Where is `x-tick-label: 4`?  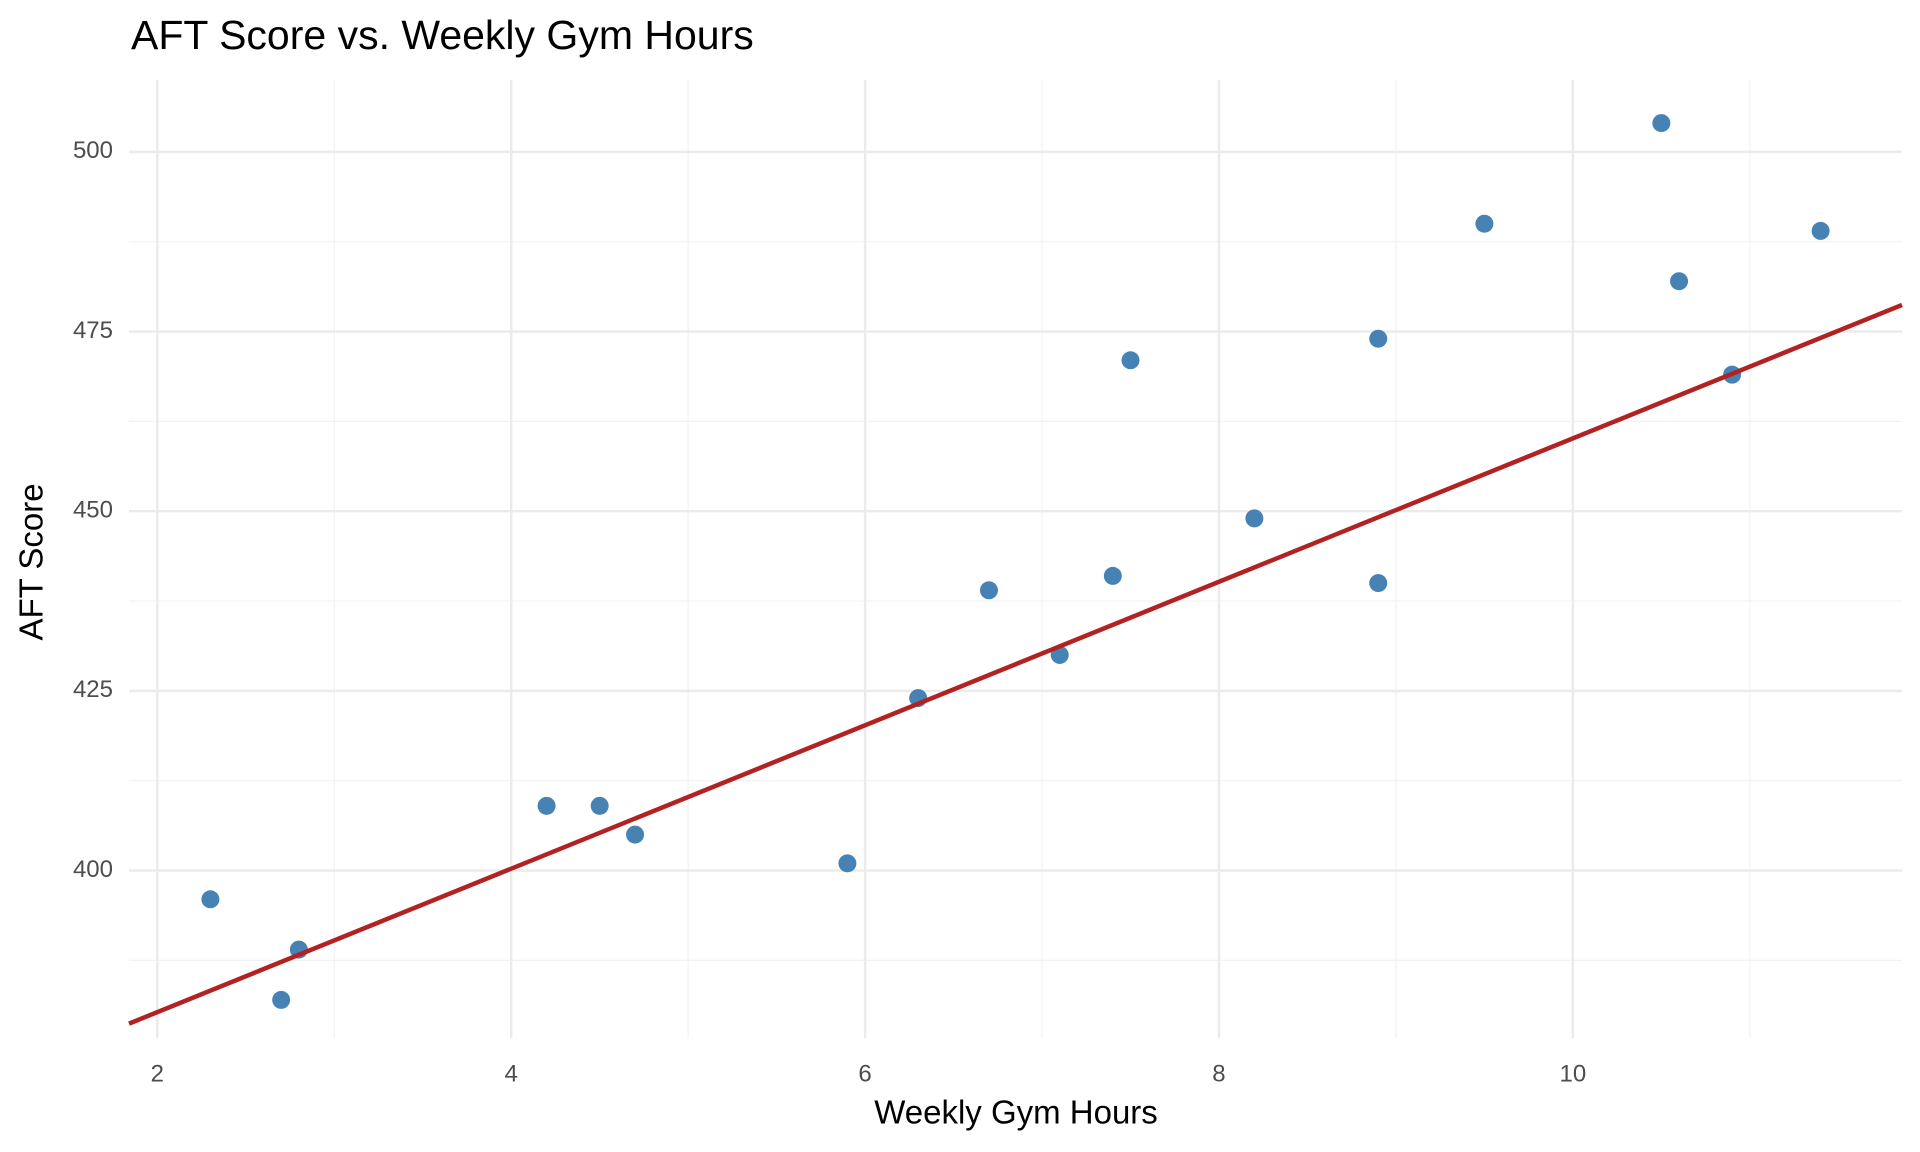 x-tick-label: 4 is located at coordinates (511, 1073).